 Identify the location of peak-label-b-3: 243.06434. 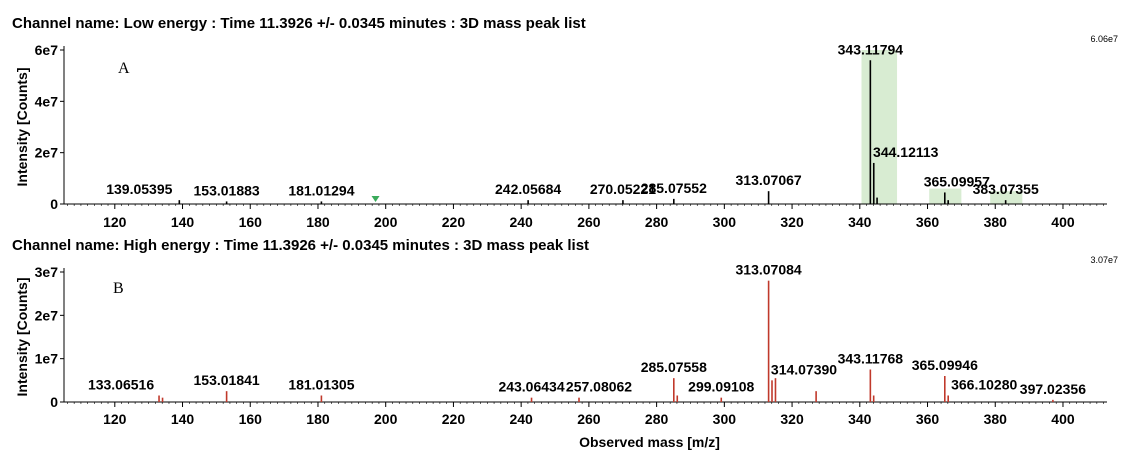
(531, 387).